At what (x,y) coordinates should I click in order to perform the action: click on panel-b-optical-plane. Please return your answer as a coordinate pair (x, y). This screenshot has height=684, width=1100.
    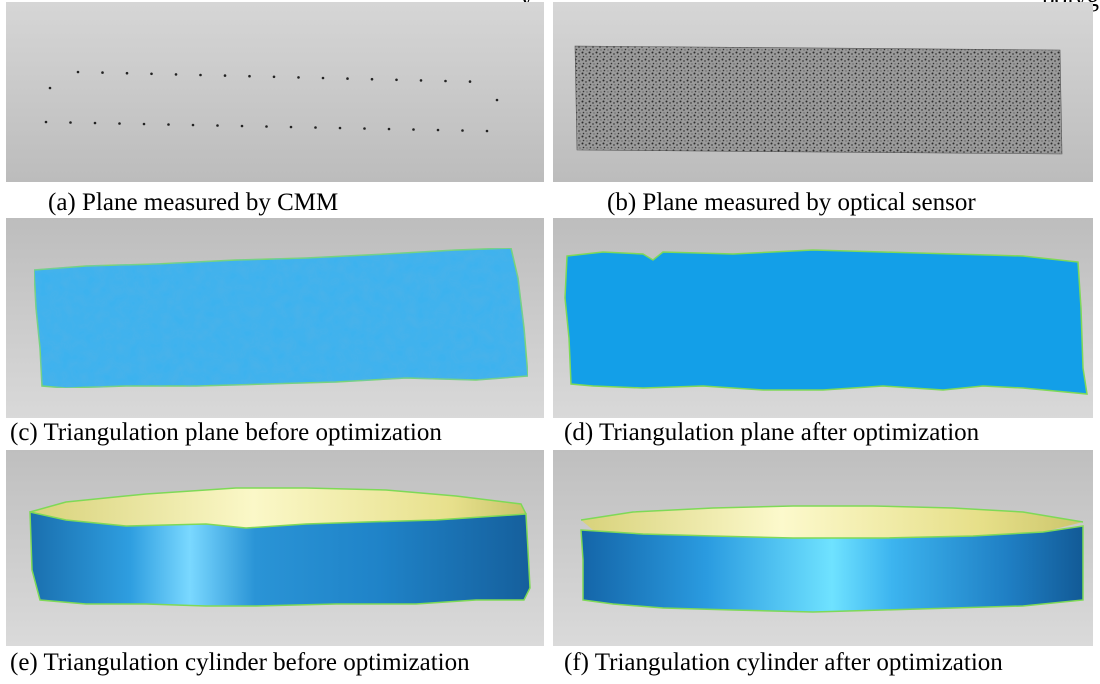
    Looking at the image, I should click on (823, 92).